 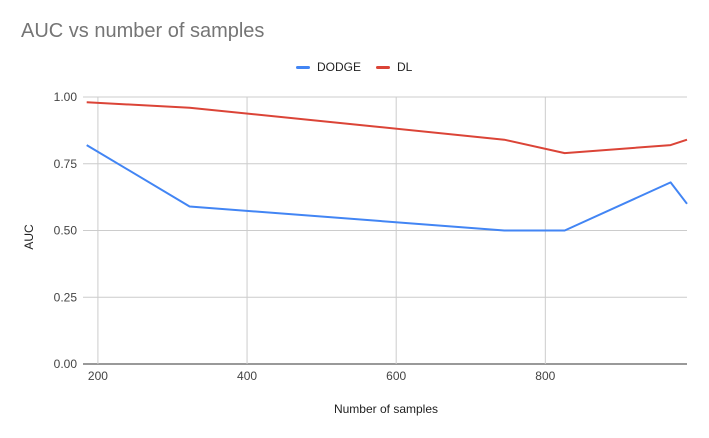 I want to click on y-tick-label: 0.50, so click(x=66, y=231).